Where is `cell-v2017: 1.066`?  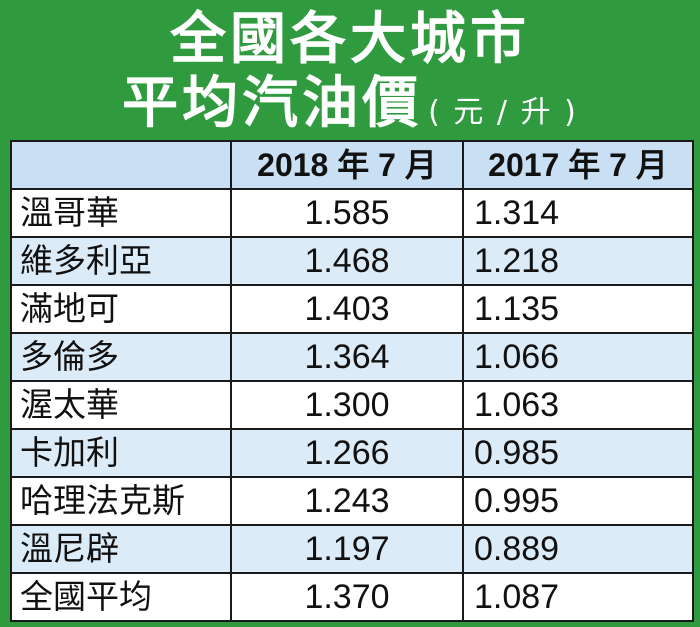
cell-v2017: 1.066 is located at coordinates (578, 357).